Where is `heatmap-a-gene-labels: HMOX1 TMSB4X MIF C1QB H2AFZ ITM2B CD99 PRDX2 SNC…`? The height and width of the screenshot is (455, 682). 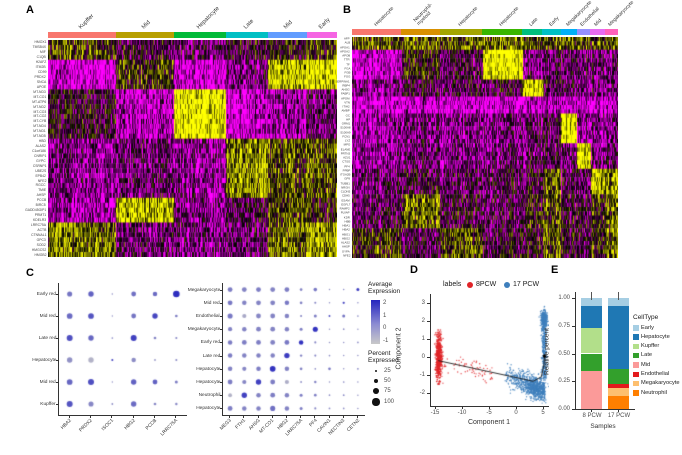
heatmap-a-gene-labels: HMOX1 TMSB4X MIF C1QB H2AFZ ITM2B CD99 PRDX2 SNC… is located at coordinates (32, 148).